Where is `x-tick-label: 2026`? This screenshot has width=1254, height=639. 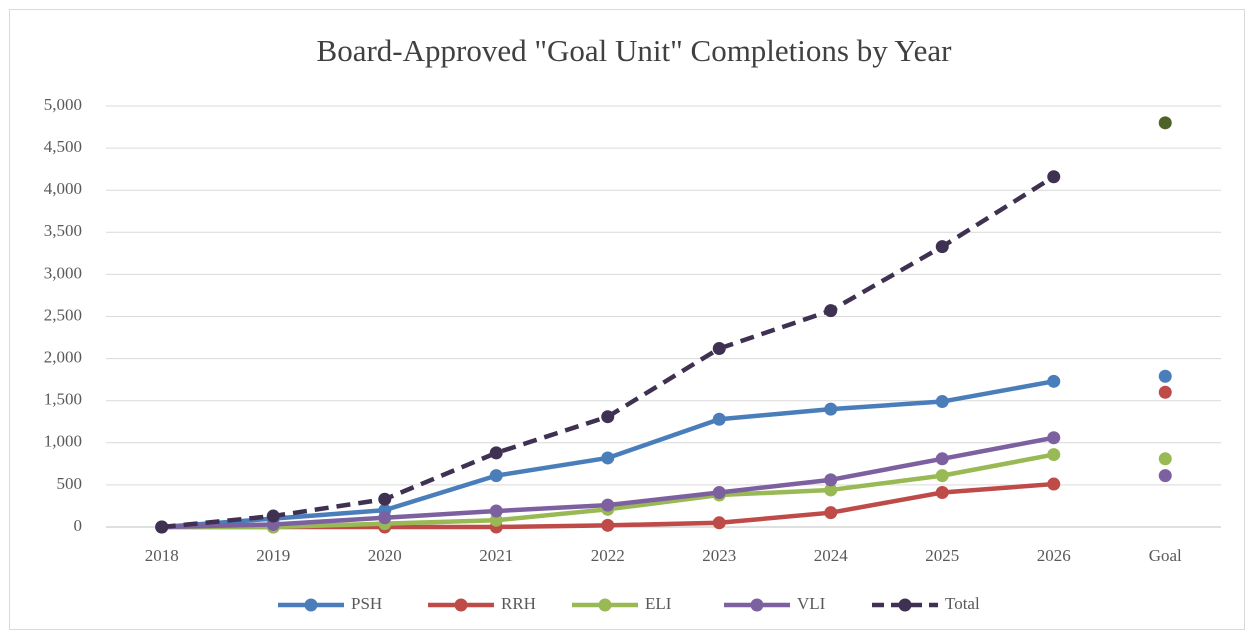
x-tick-label: 2026 is located at coordinates (1054, 555).